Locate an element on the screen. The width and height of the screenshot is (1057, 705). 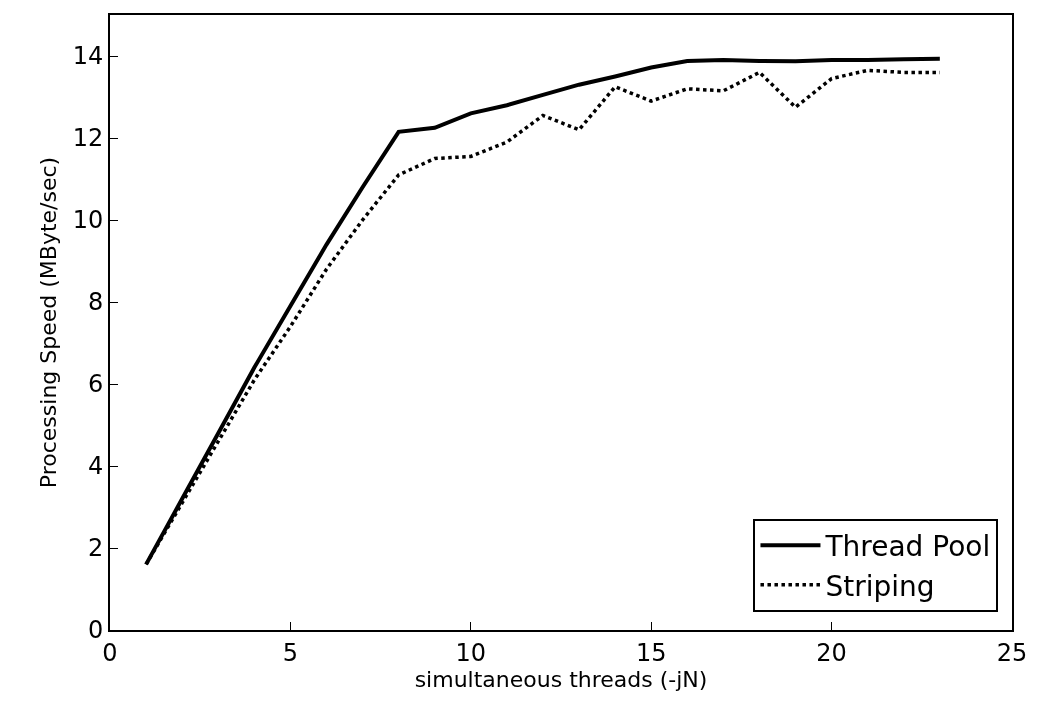
x-tick-label: 10 is located at coordinates (471, 652).